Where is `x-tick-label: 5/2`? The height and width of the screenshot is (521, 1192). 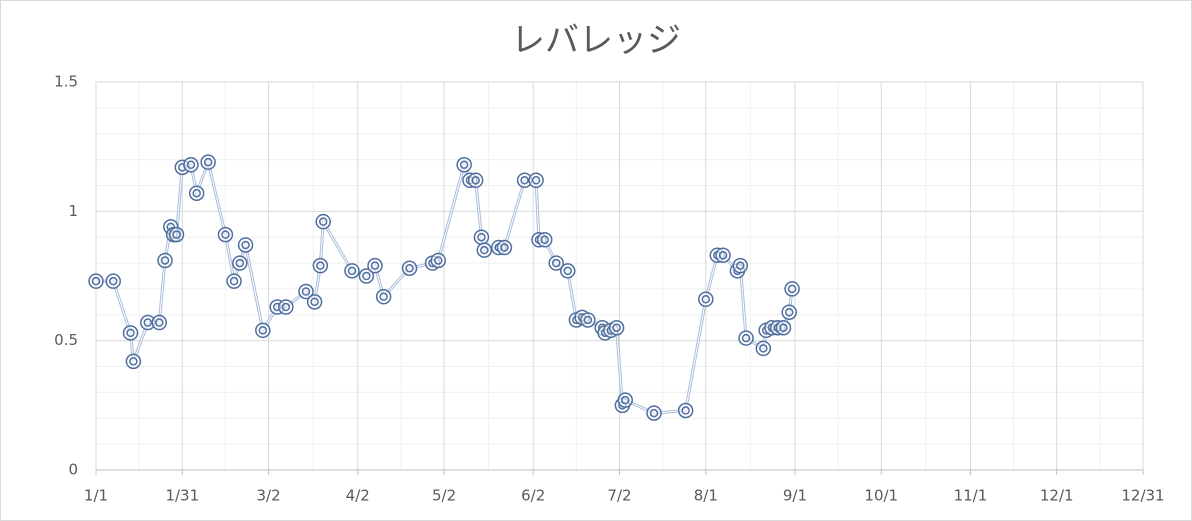
x-tick-label: 5/2 is located at coordinates (444, 496).